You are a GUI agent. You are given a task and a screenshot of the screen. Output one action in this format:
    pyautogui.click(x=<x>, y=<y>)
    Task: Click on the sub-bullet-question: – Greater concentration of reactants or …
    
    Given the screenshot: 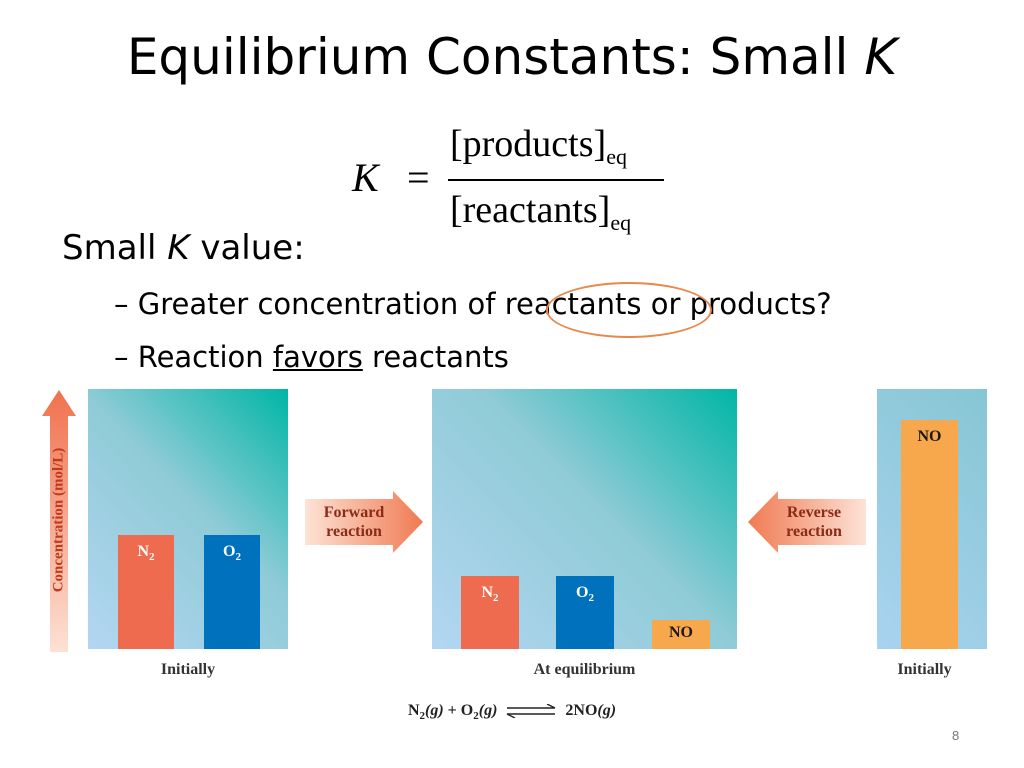 What is the action you would take?
    pyautogui.click(x=473, y=304)
    